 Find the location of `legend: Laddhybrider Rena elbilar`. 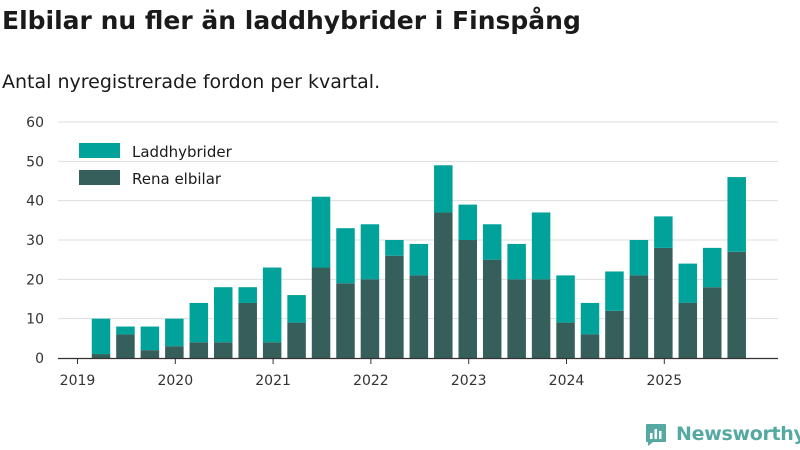

legend: Laddhybrider Rena elbilar is located at coordinates (156, 165).